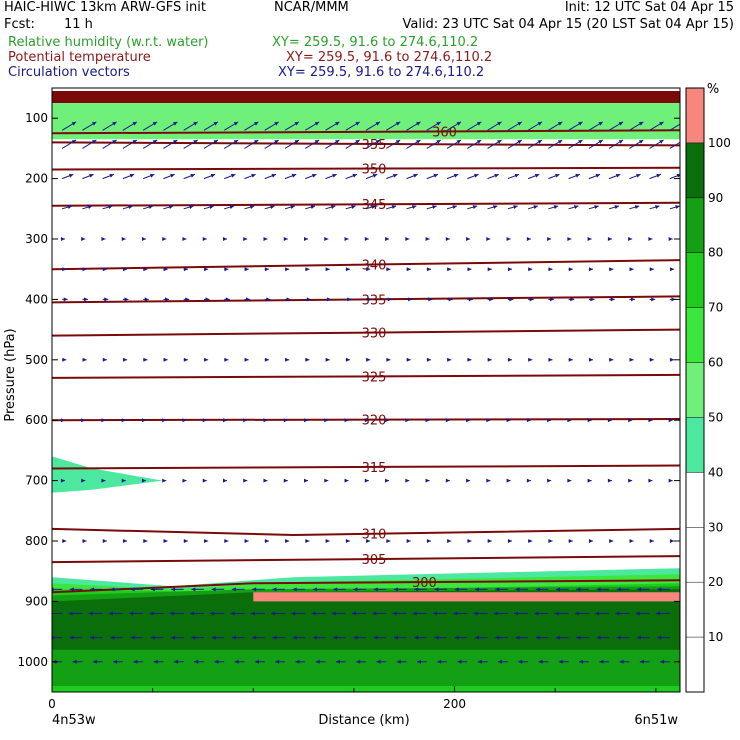 The width and height of the screenshot is (740, 740). Describe the element at coordinates (374, 468) in the screenshot. I see `theta-label-315: 315` at that location.